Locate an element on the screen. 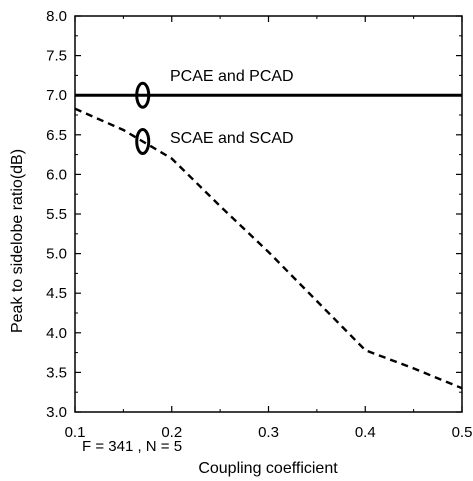 Image resolution: width=473 pixels, height=481 pixels. y-tick-label: 6.0 is located at coordinates (56, 174).